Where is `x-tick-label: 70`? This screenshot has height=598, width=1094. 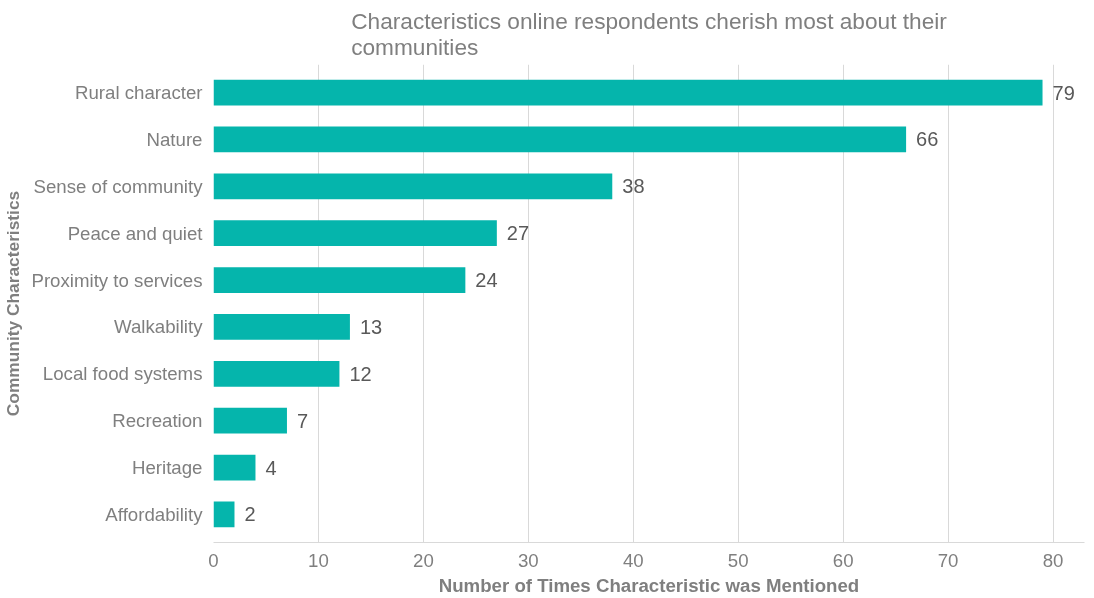 x-tick-label: 70 is located at coordinates (948, 560).